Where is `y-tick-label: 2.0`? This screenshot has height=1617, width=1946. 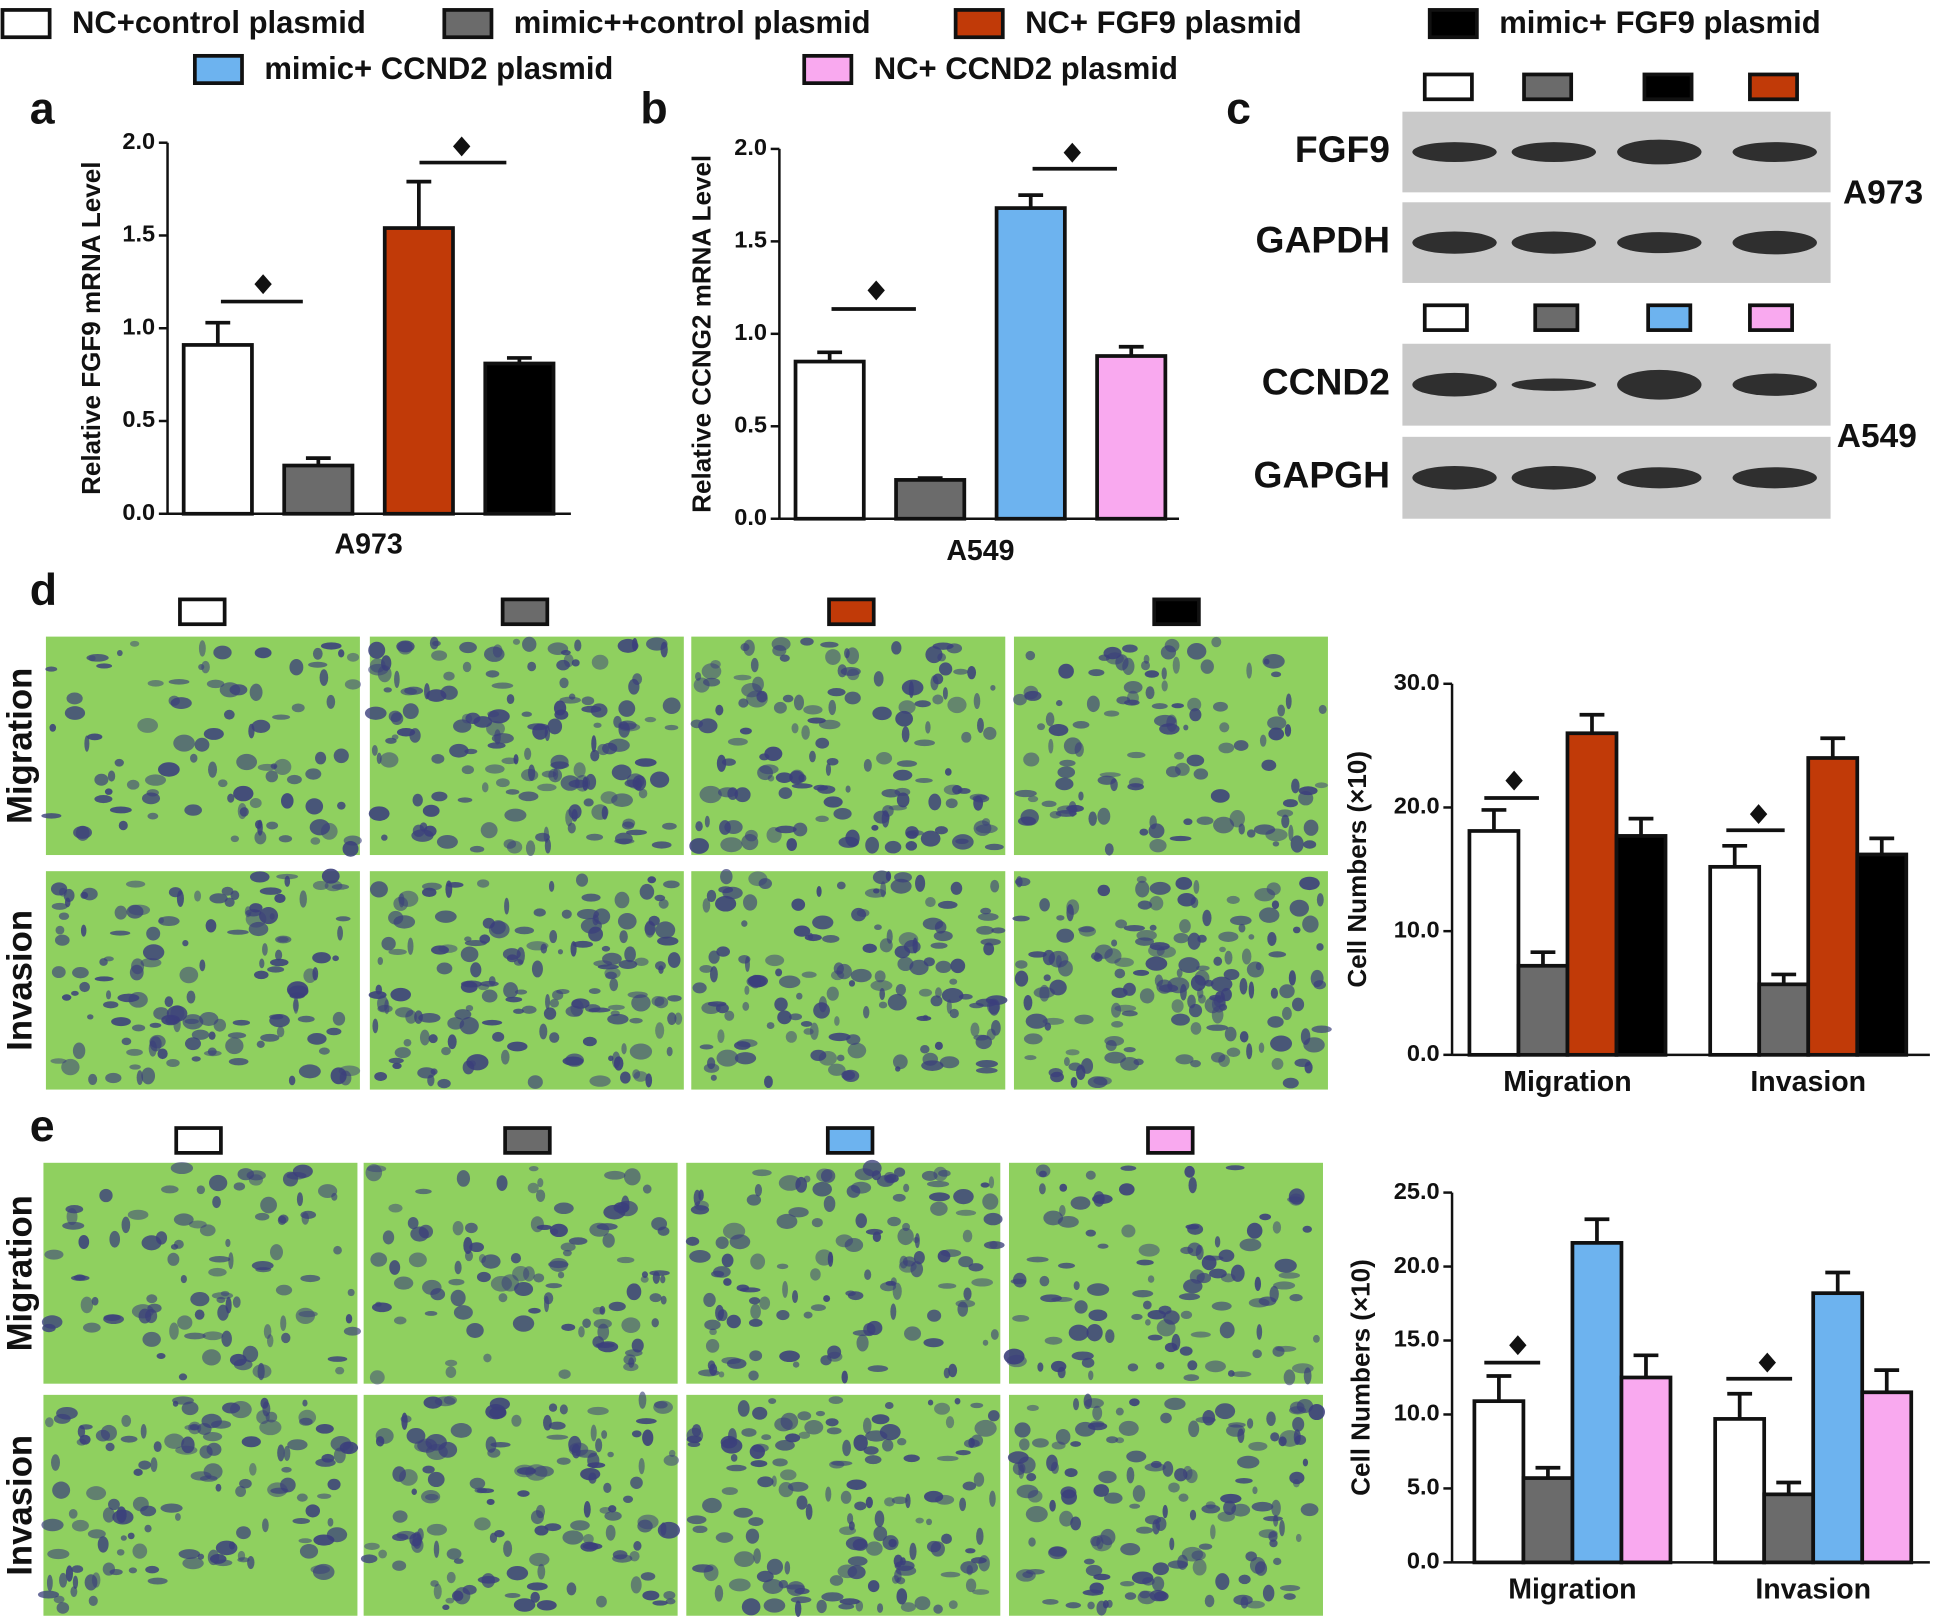 y-tick-label: 2.0 is located at coordinates (138, 141).